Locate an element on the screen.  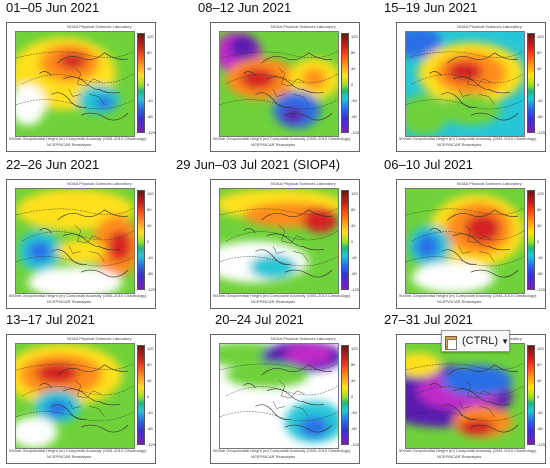
dropdown-arrow-icon: ▼ is located at coordinates (505, 341).